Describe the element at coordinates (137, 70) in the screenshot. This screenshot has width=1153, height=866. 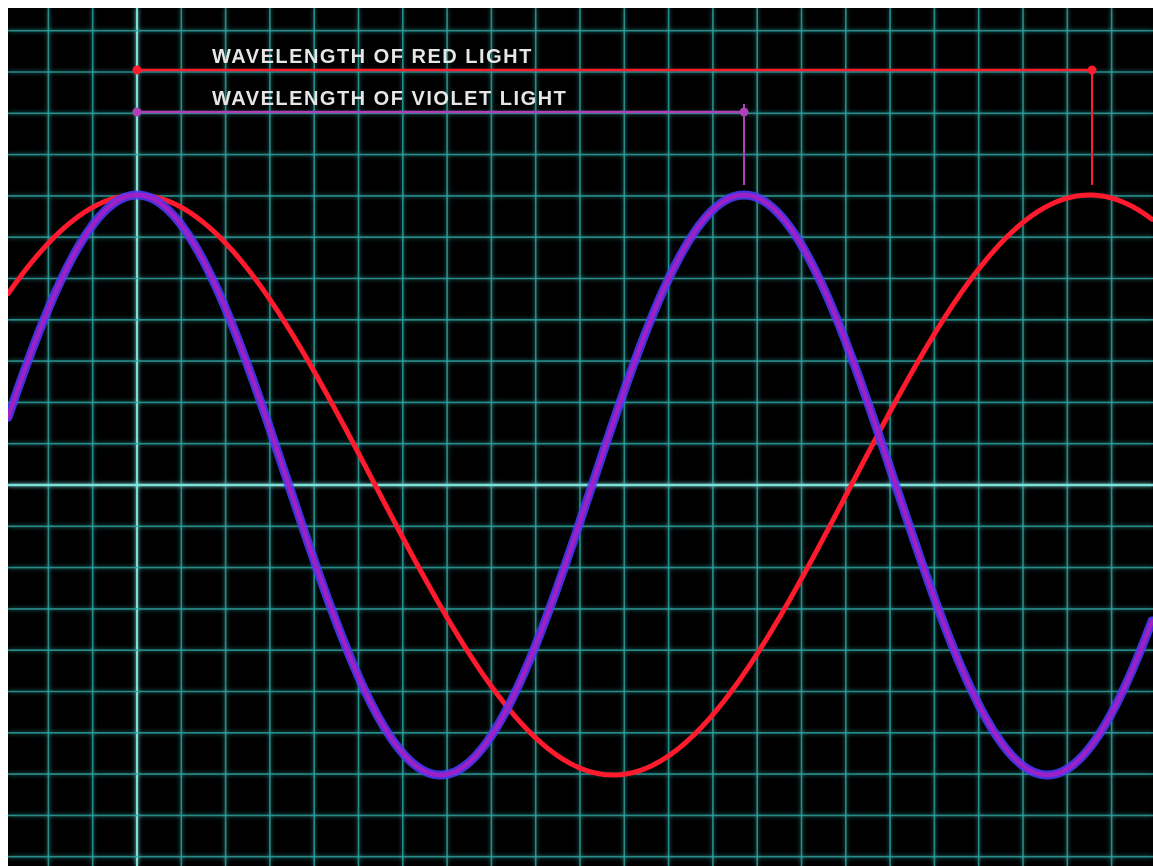
I see `red-wavelength-start-marker` at that location.